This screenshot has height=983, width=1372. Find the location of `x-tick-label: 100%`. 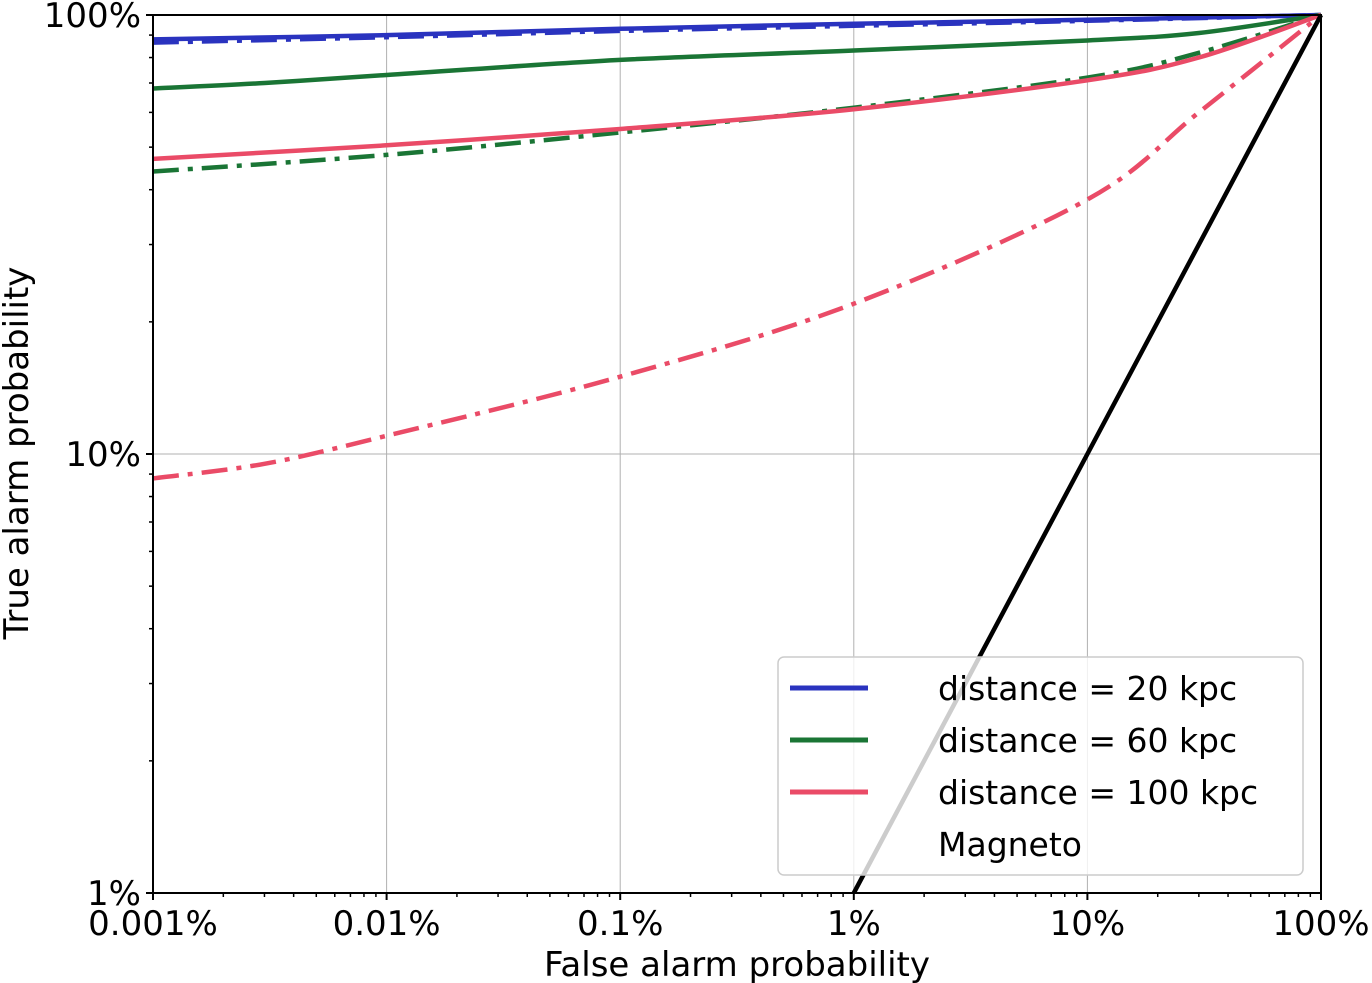

x-tick-label: 100% is located at coordinates (1320, 924).